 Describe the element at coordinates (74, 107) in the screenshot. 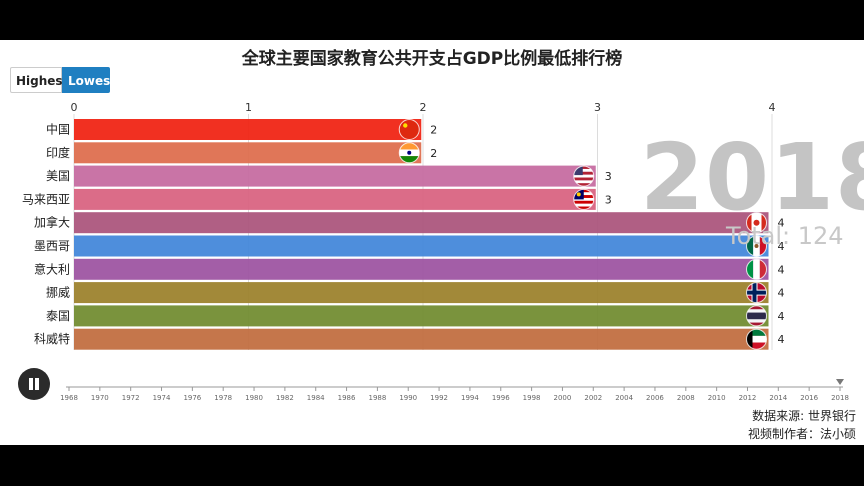

I see `x-tick-label: 0` at that location.